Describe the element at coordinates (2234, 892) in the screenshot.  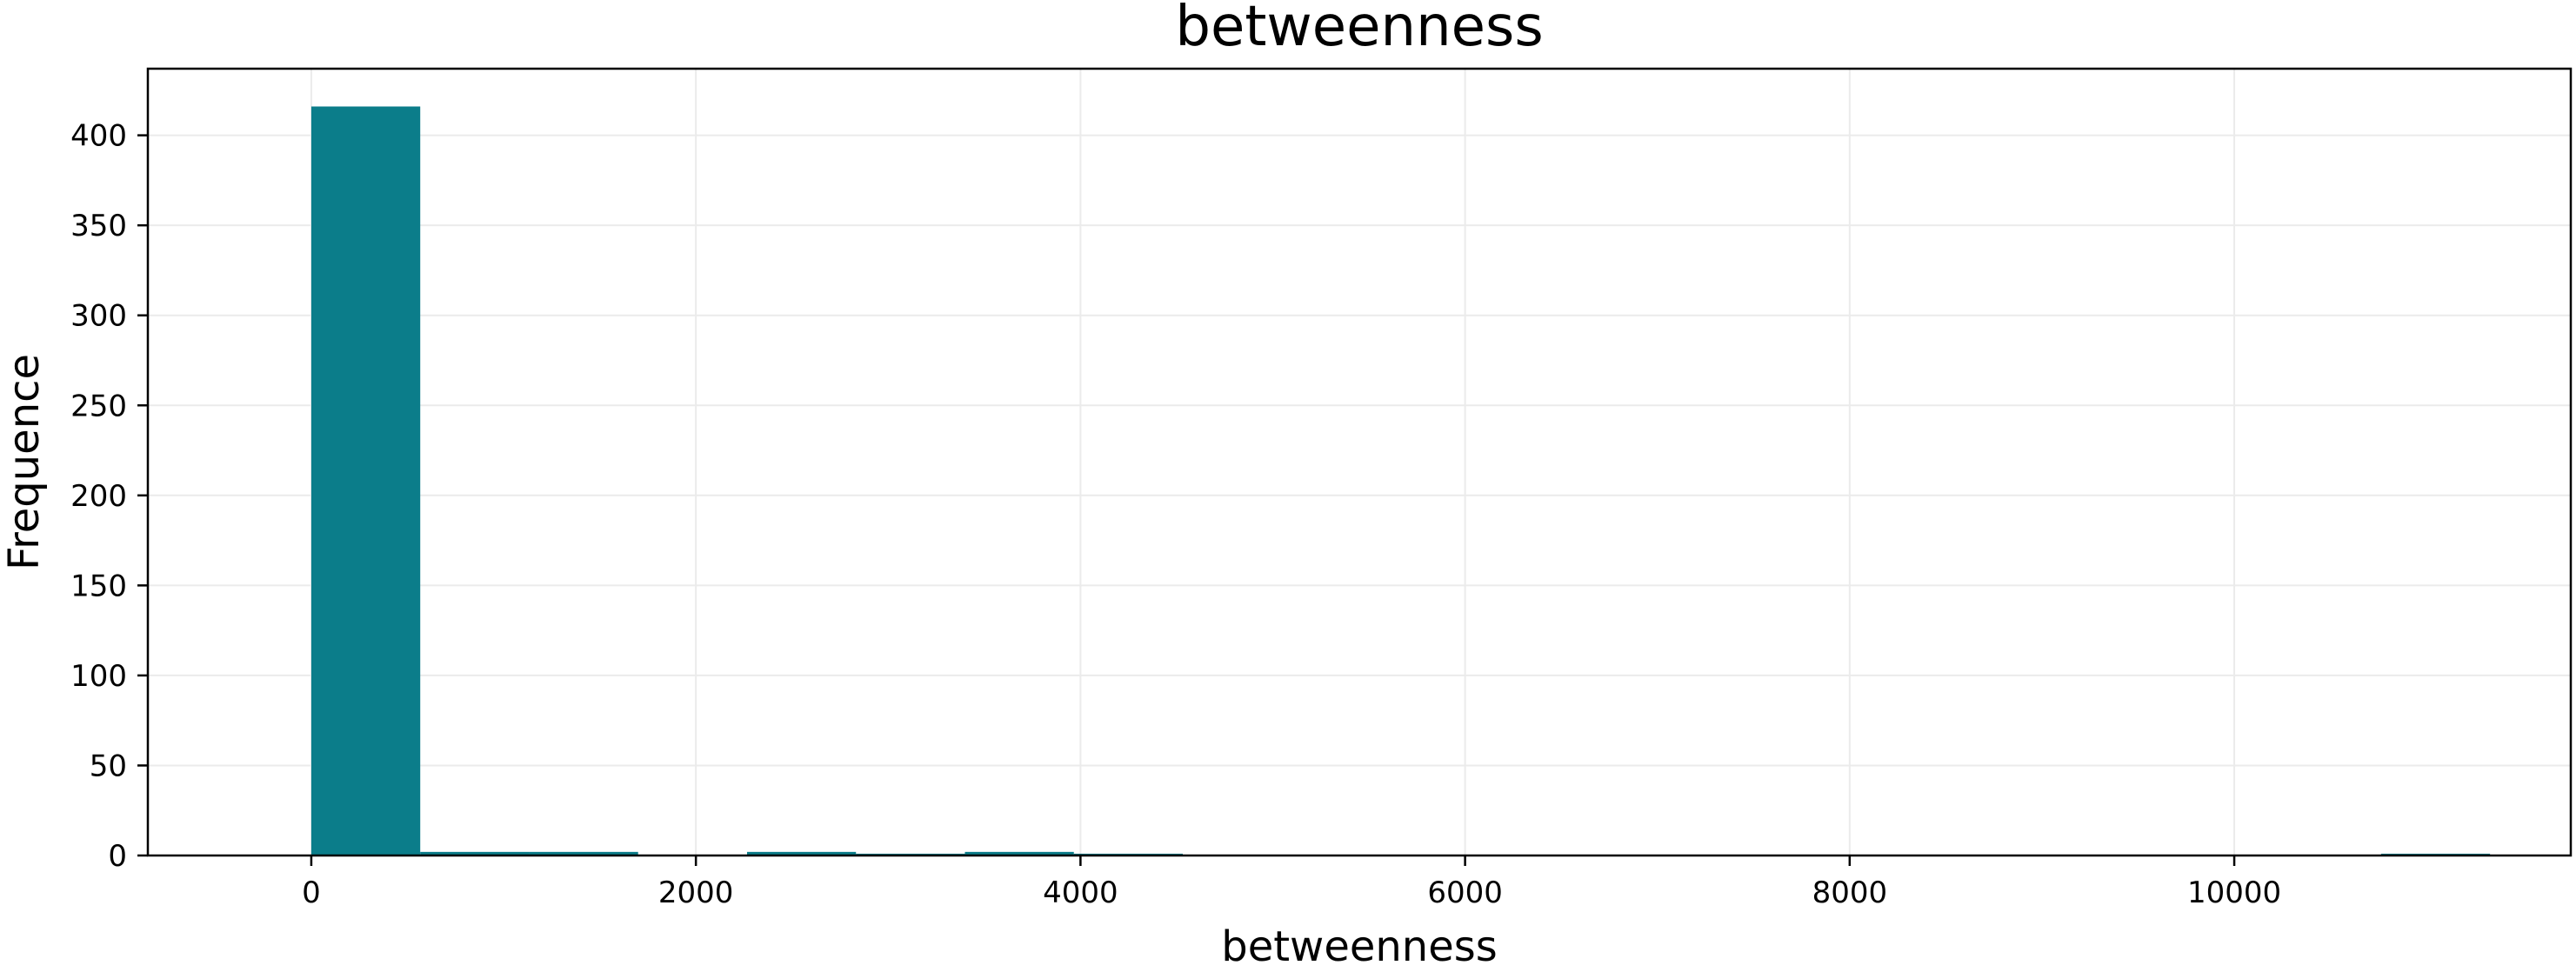
I see `x-tick-label: 10000` at that location.